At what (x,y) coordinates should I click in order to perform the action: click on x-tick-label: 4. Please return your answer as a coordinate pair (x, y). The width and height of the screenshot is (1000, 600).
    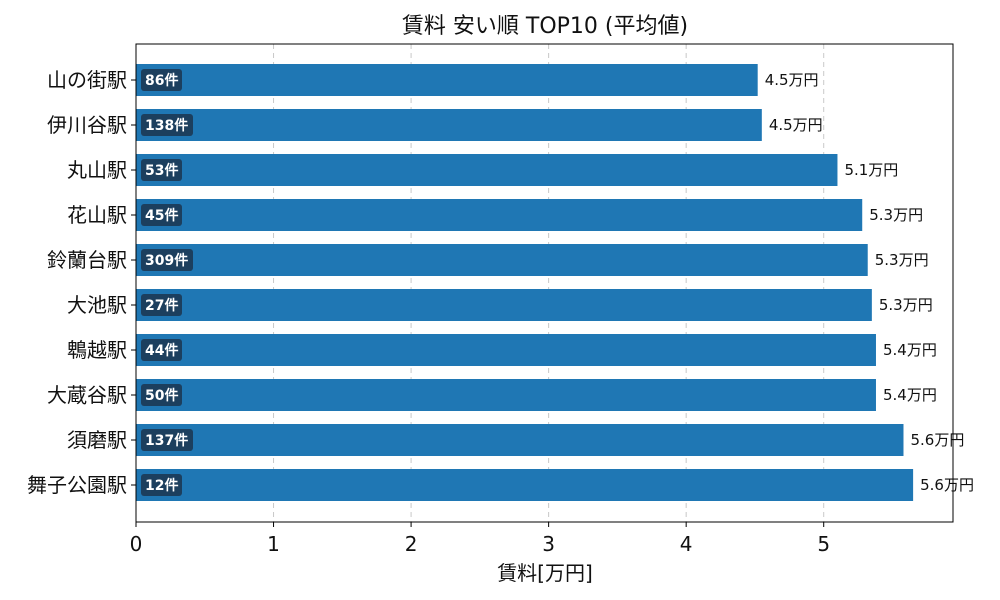
    Looking at the image, I should click on (686, 544).